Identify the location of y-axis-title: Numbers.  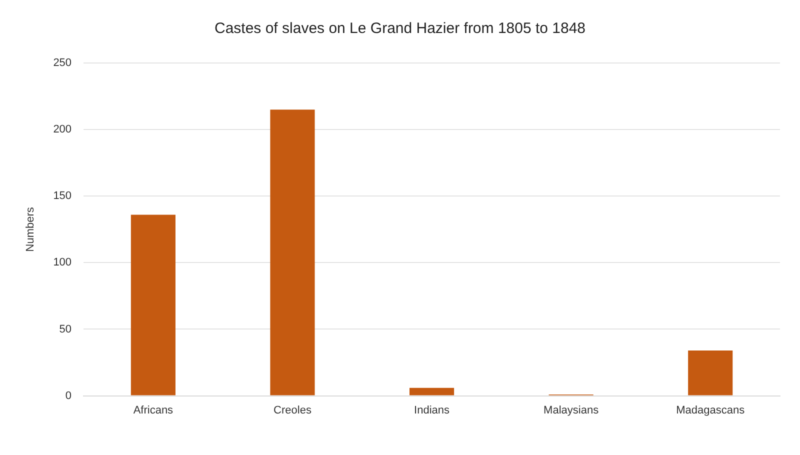
(30, 229).